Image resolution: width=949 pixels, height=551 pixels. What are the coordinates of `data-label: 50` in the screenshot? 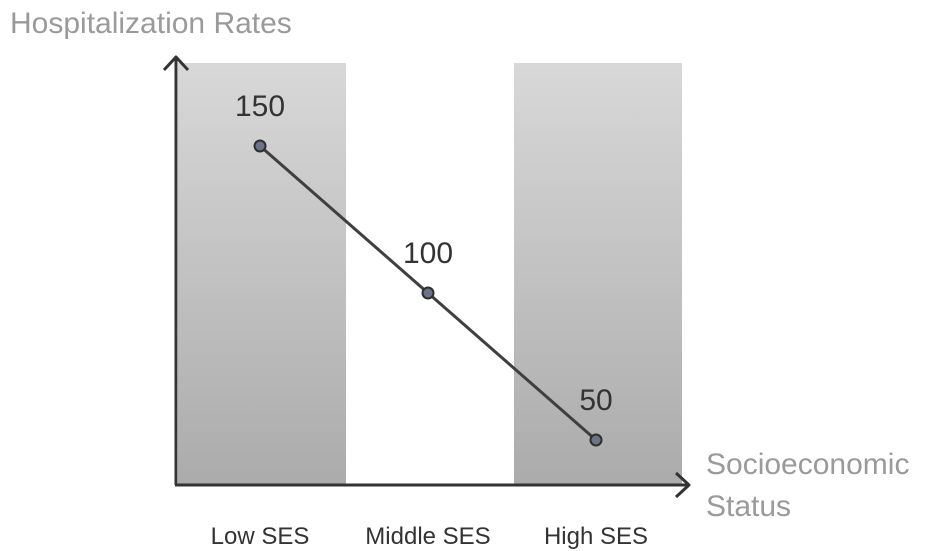 It's located at (595, 400).